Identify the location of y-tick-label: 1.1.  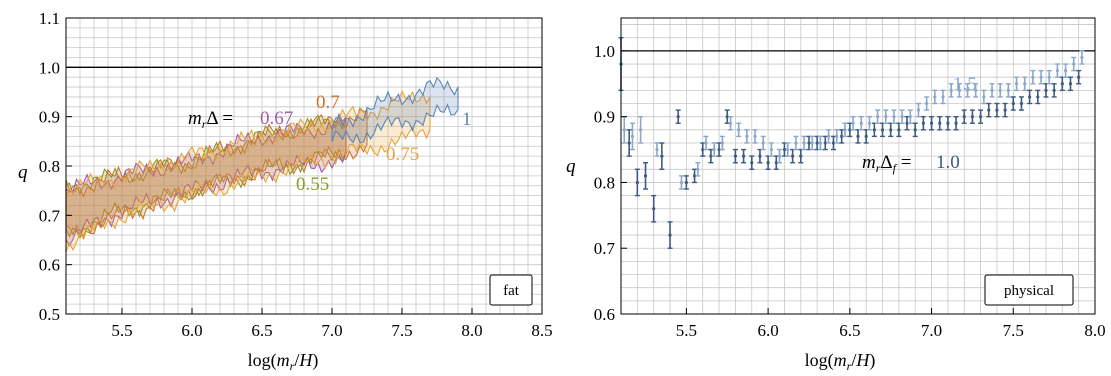
(49, 18).